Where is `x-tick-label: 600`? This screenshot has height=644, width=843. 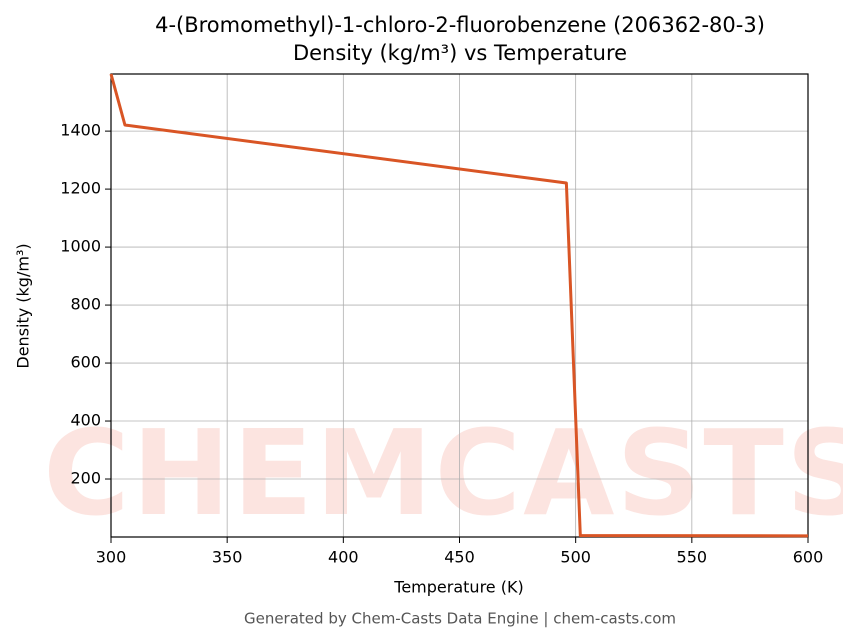
x-tick-label: 600 is located at coordinates (808, 557).